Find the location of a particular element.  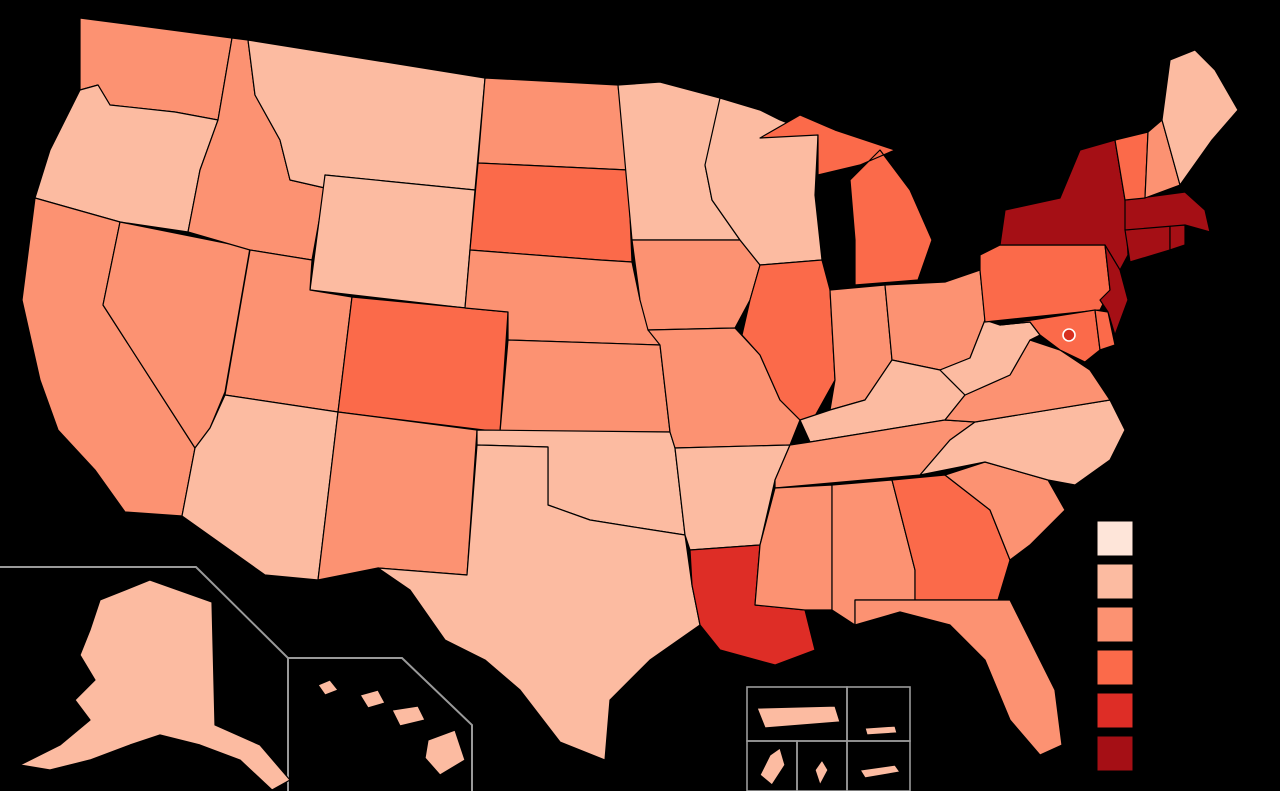

state-florida is located at coordinates (958, 677).